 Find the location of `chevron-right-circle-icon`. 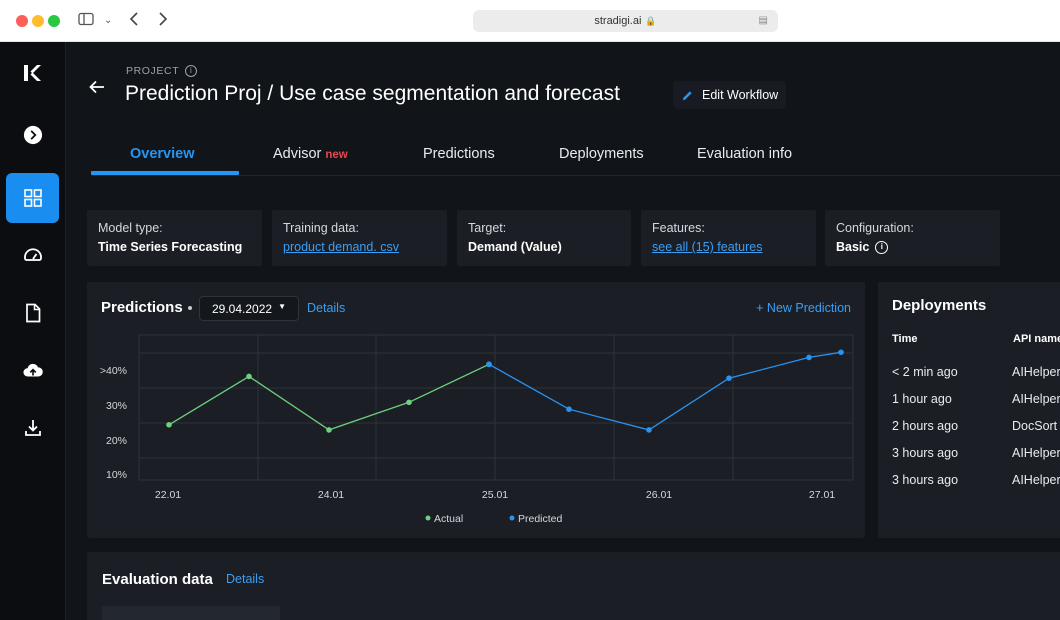

chevron-right-circle-icon is located at coordinates (32, 135).